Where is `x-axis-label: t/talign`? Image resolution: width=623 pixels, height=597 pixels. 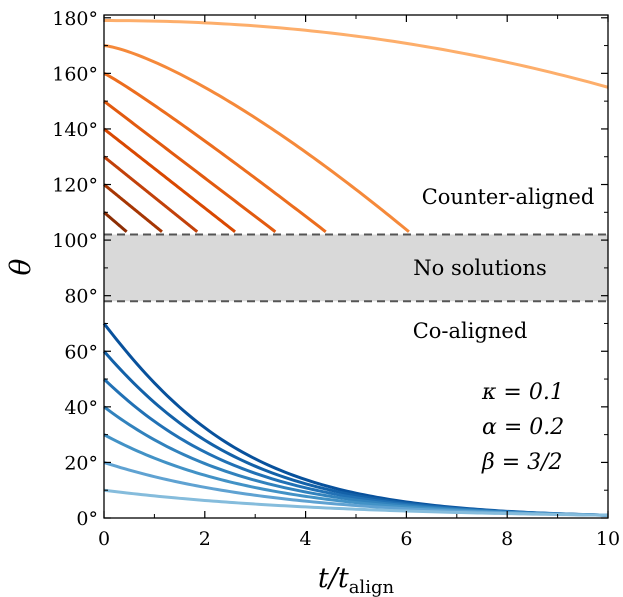
x-axis-label: t/talign is located at coordinates (356, 580).